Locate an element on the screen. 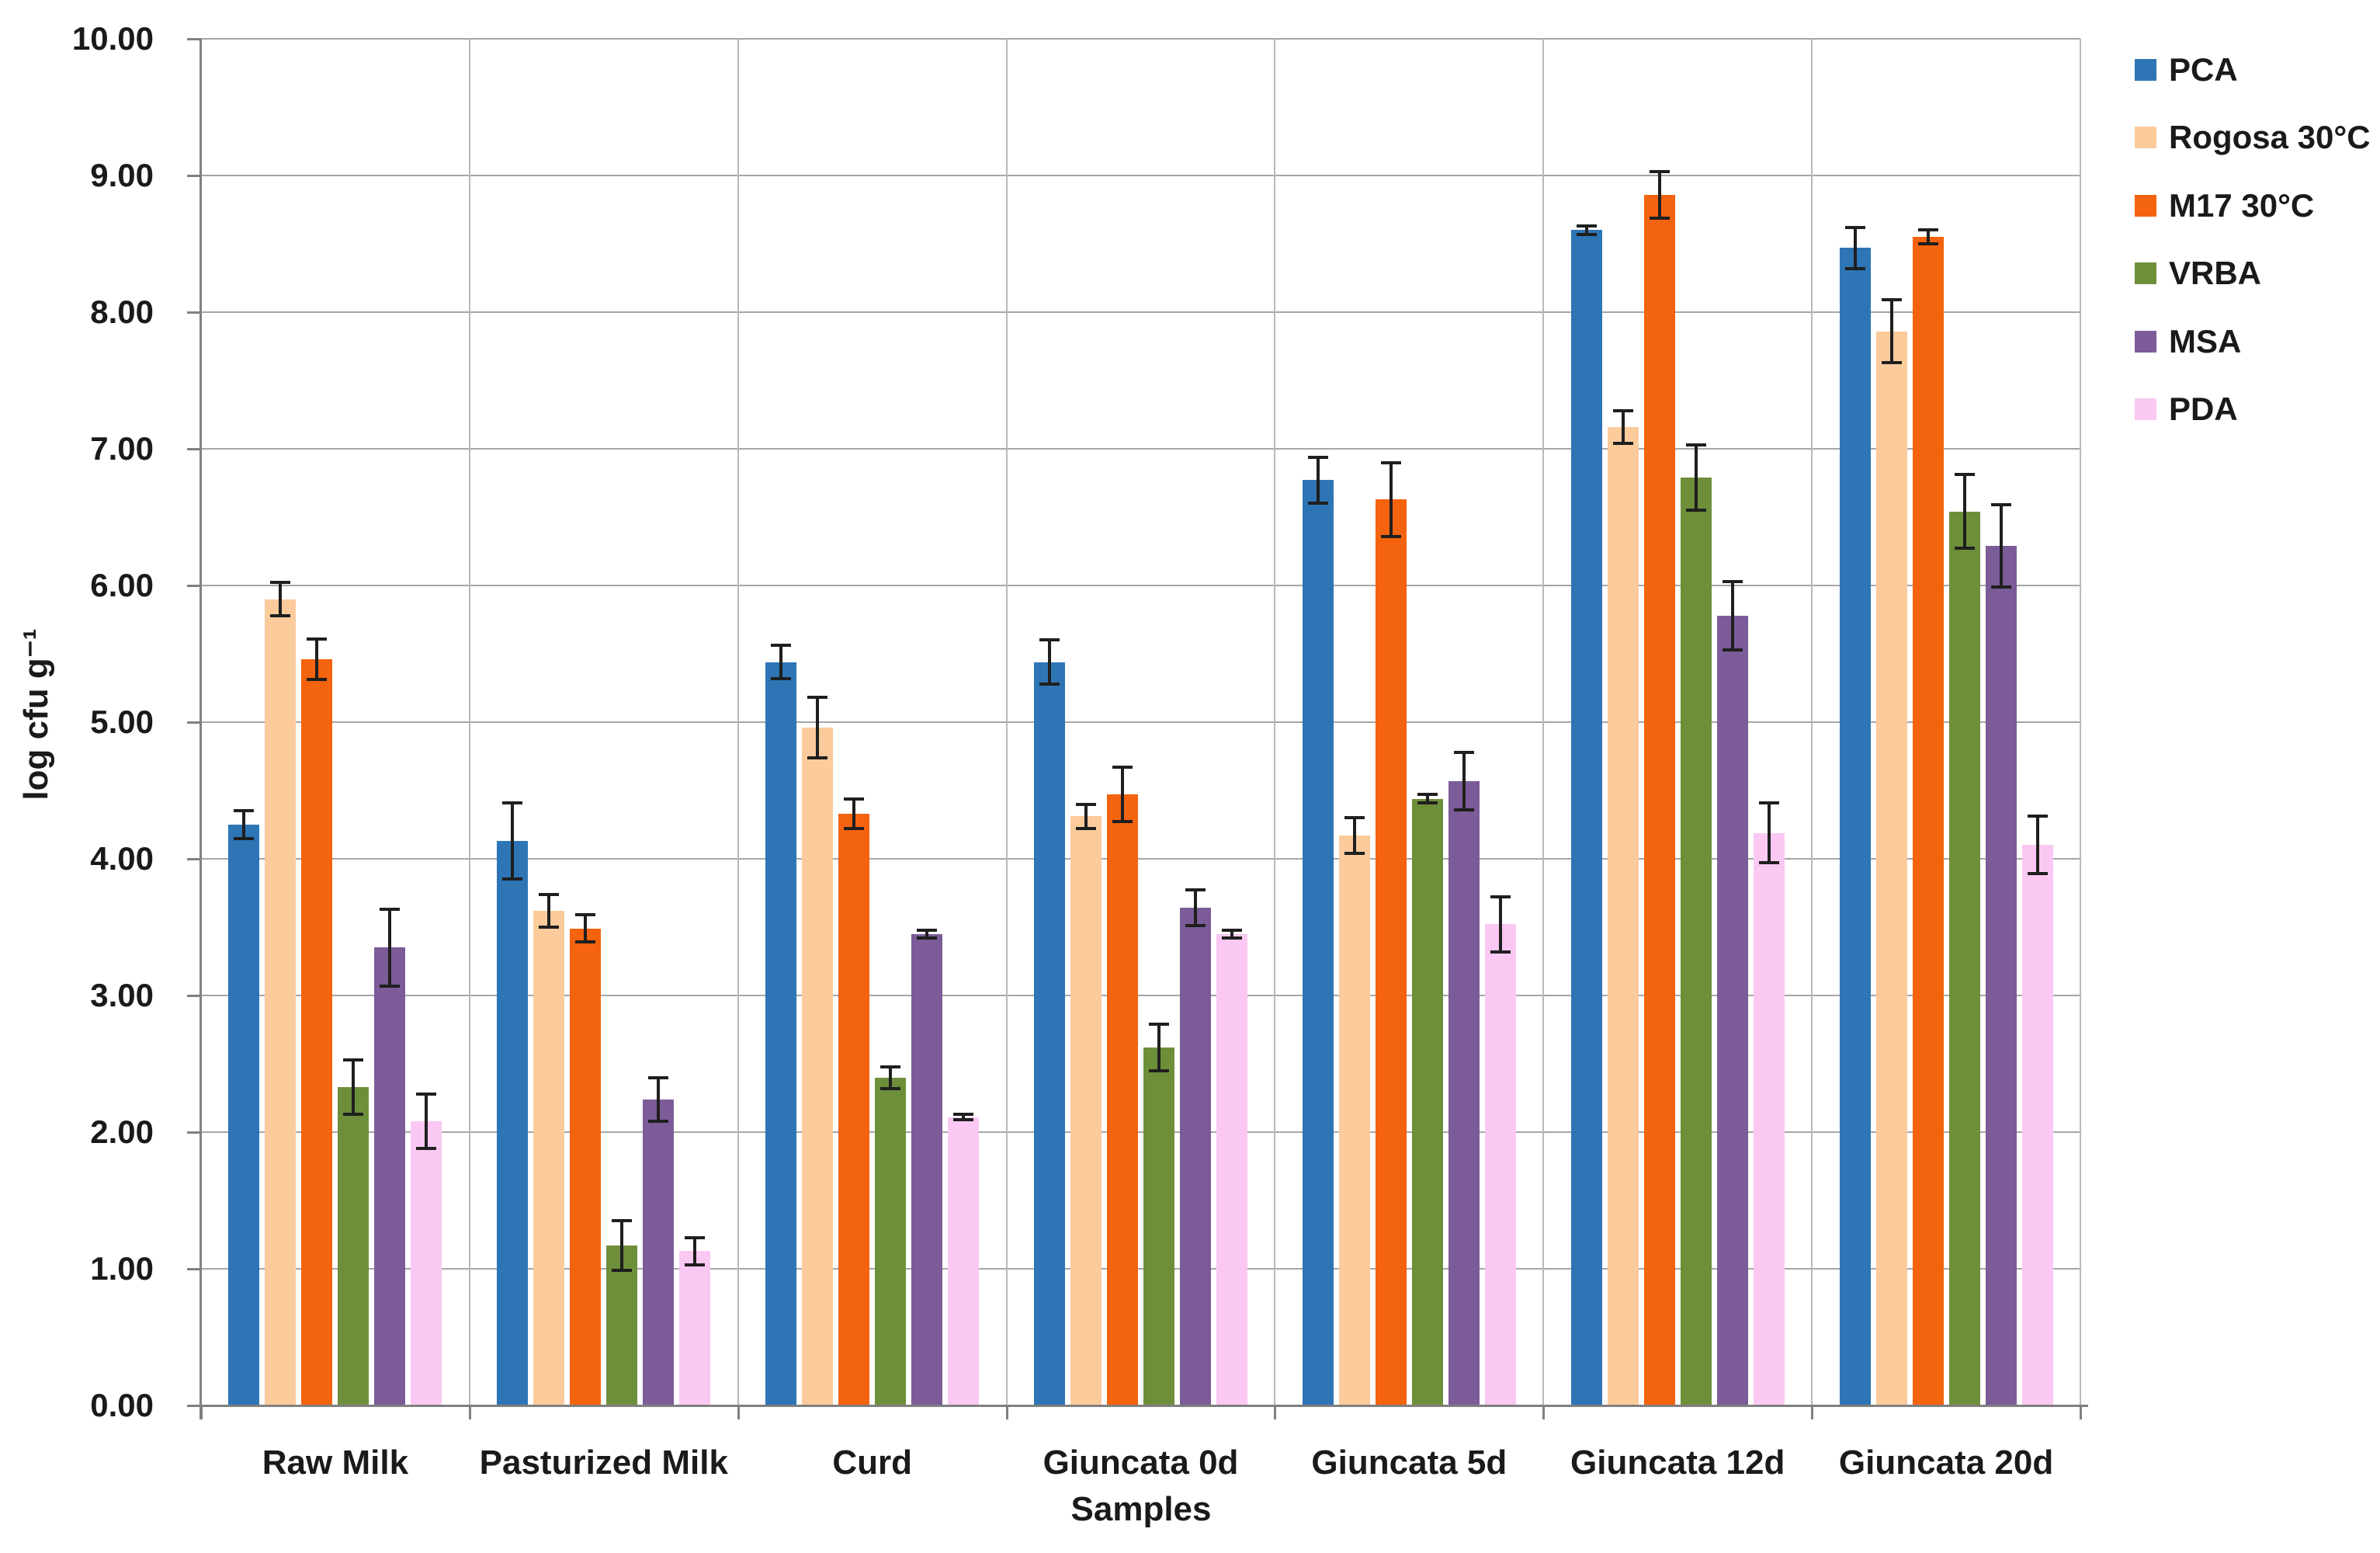 The width and height of the screenshot is (2380, 1553). legend-swatch-Rogosa-30-C is located at coordinates (2145, 138).